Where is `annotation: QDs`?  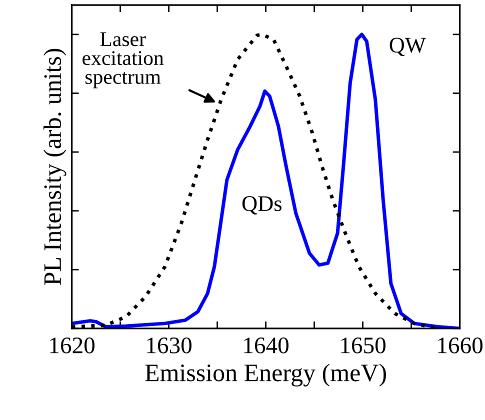
annotation: QDs is located at coordinates (262, 205).